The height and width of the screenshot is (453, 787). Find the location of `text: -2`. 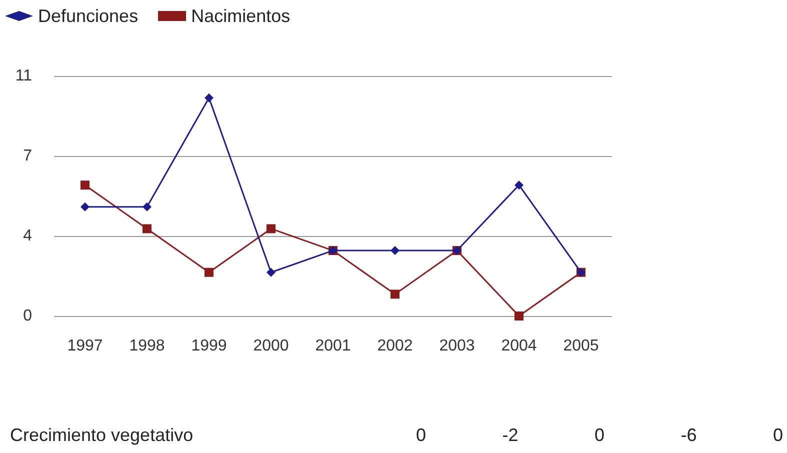

text: -2 is located at coordinates (510, 435).